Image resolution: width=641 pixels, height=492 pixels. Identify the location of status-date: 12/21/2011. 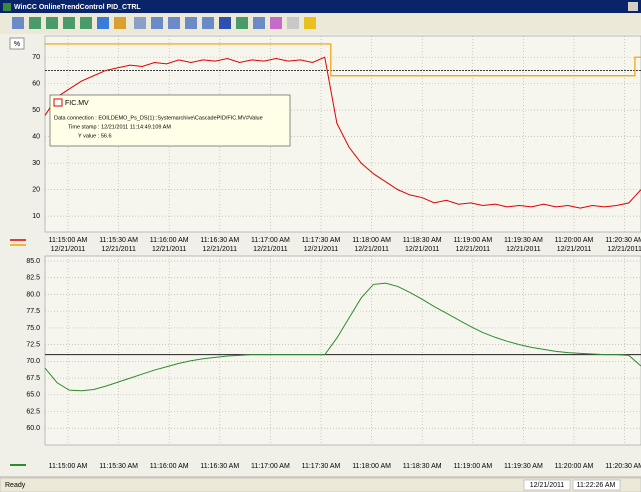
(547, 485).